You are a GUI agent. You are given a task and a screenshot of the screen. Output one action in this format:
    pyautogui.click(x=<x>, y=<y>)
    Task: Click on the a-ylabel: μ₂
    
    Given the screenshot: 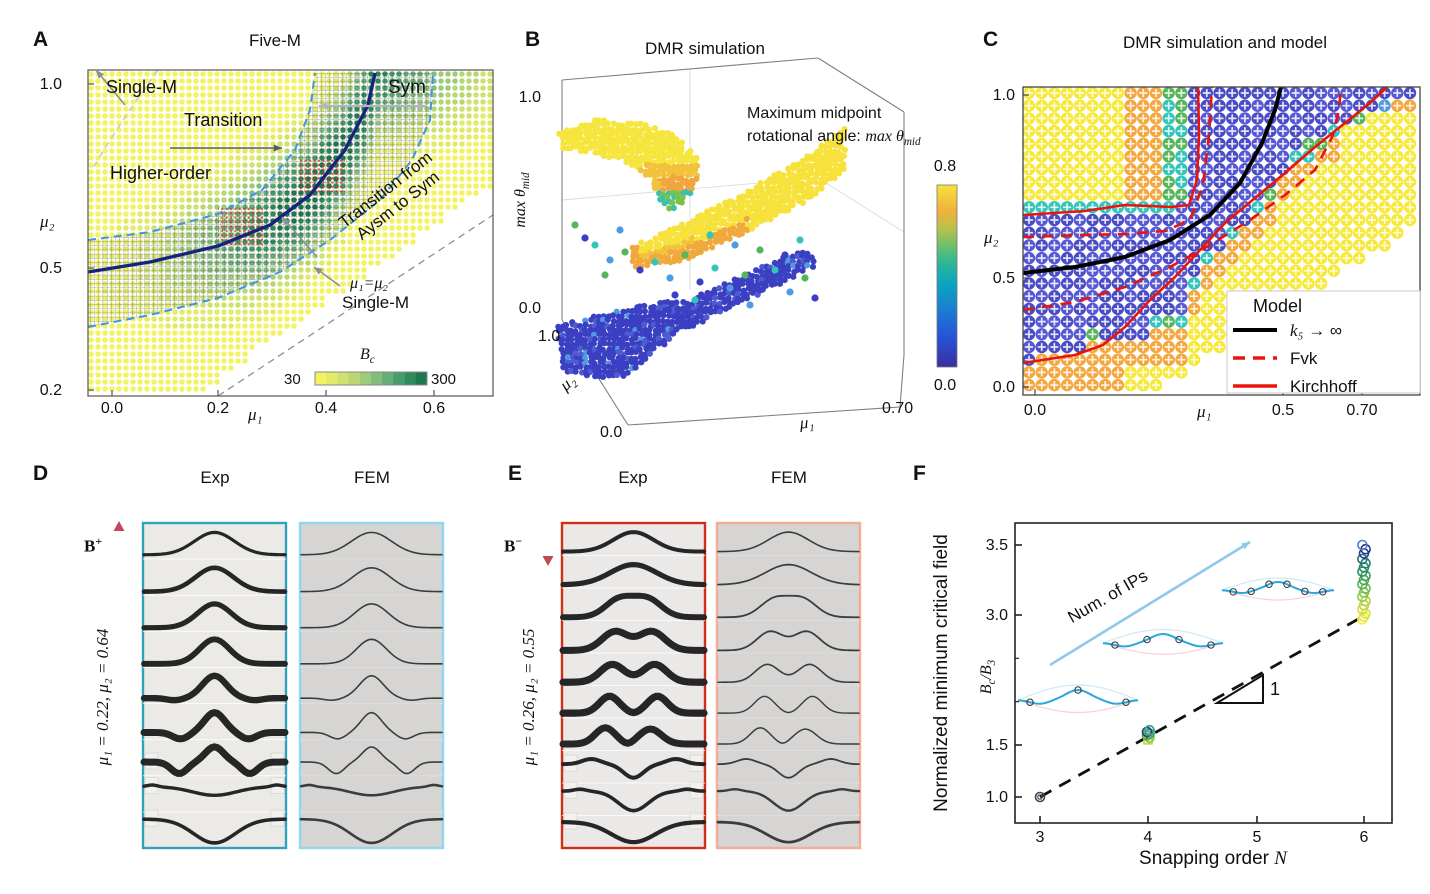 What is the action you would take?
    pyautogui.click(x=47, y=221)
    